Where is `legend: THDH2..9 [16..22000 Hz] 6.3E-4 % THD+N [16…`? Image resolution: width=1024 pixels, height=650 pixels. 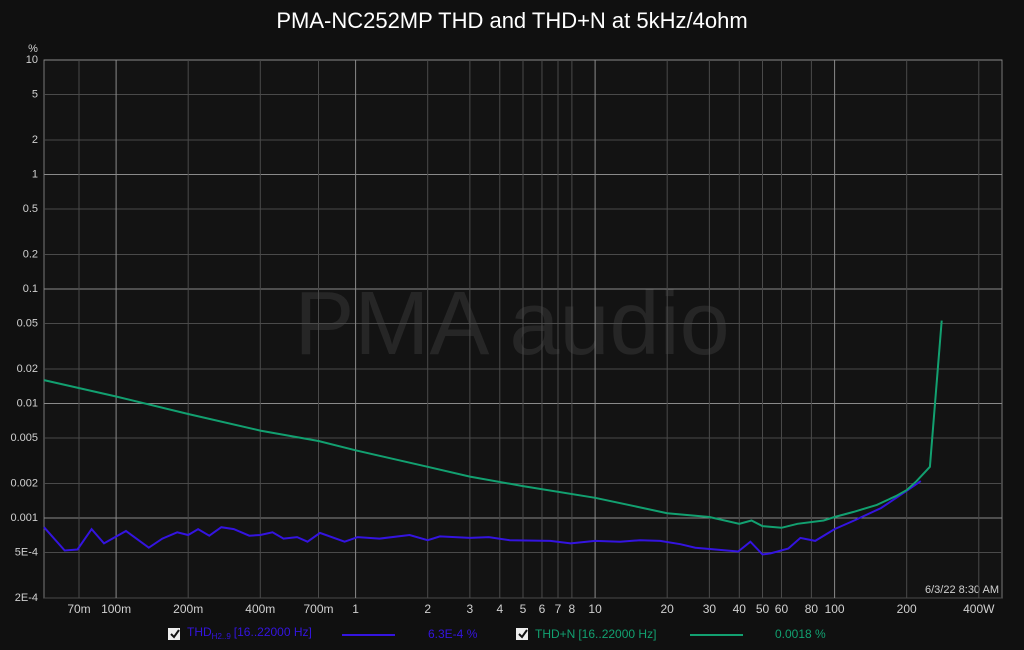 legend: THDH2..9 [16..22000 Hz] 6.3E-4 % THD+N [16… is located at coordinates (497, 633).